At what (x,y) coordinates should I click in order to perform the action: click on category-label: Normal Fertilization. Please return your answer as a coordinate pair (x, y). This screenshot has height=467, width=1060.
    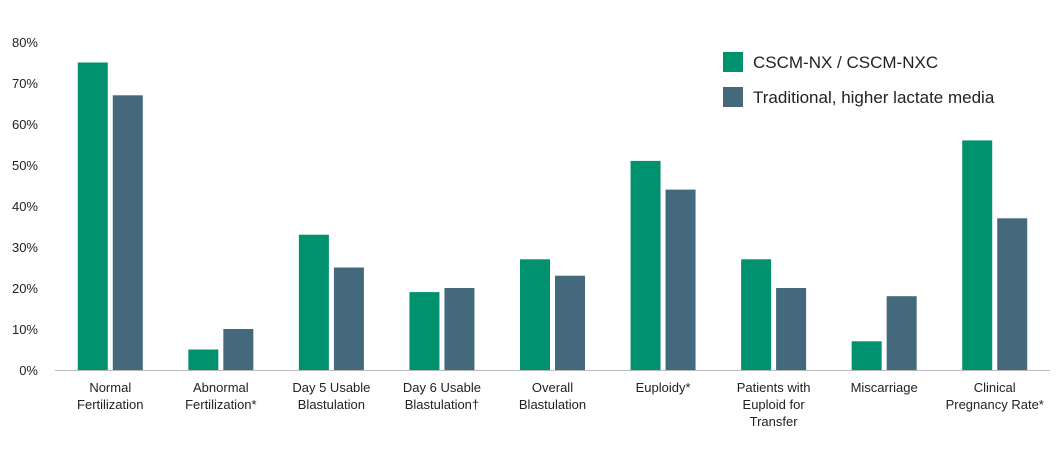
    Looking at the image, I should click on (110, 396).